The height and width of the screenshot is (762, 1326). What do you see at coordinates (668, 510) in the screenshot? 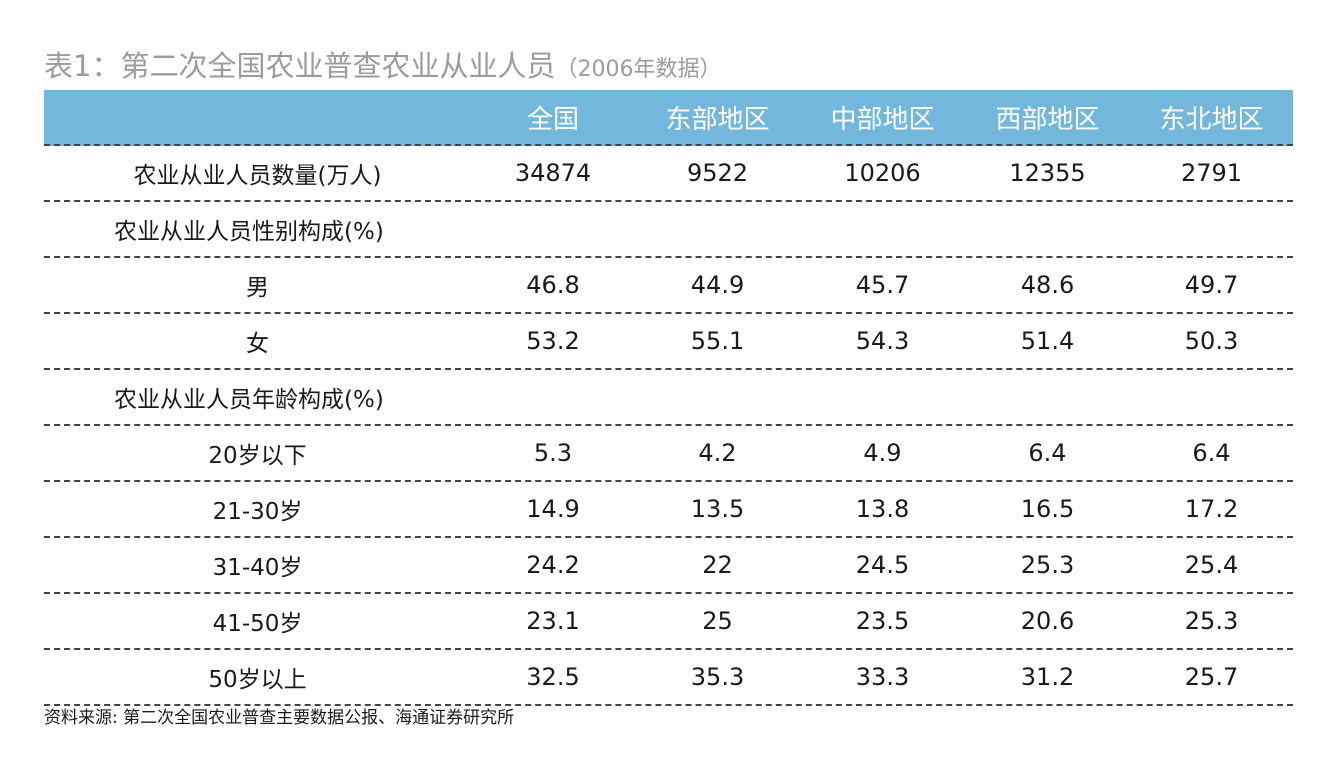
I see `table-row: 21-30岁 14.9 13.5 13.8 16.5 17.2` at bounding box center [668, 510].